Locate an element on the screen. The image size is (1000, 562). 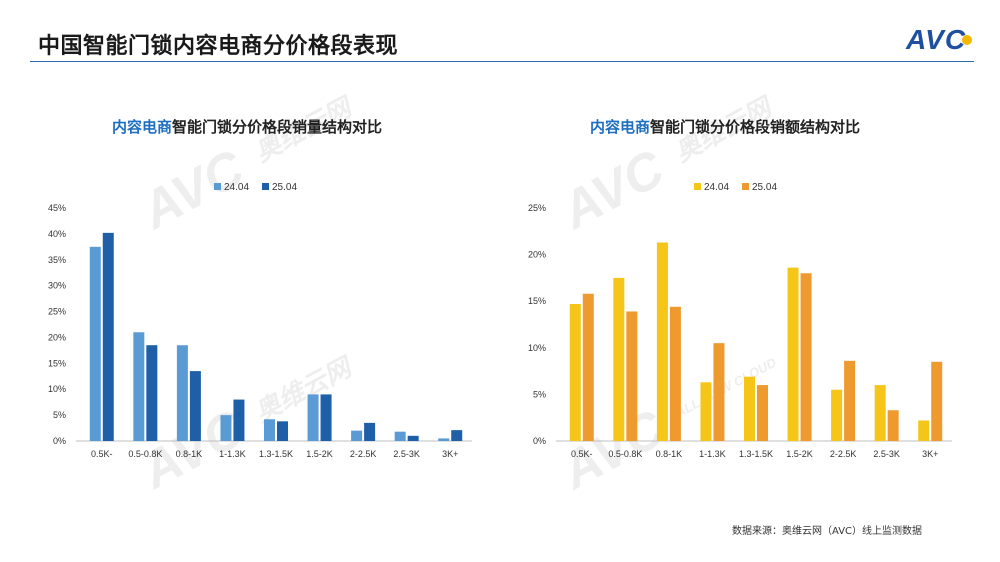
logo-text: AVC is located at coordinates (936, 39).